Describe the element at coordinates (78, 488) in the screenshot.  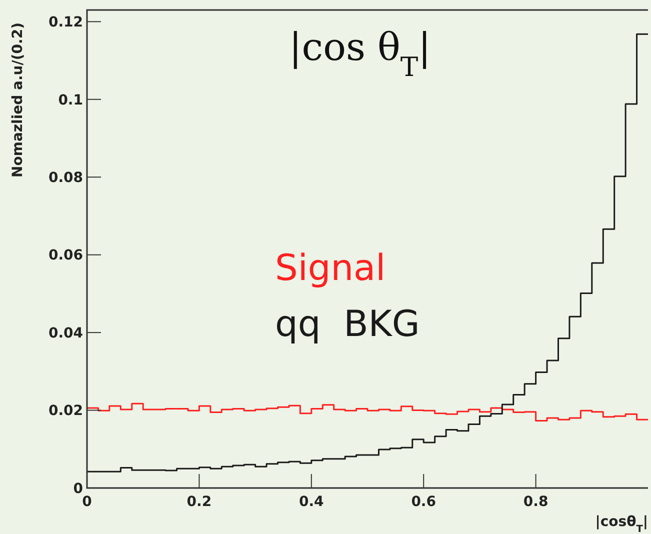
I see `y-tick-label: 0` at that location.